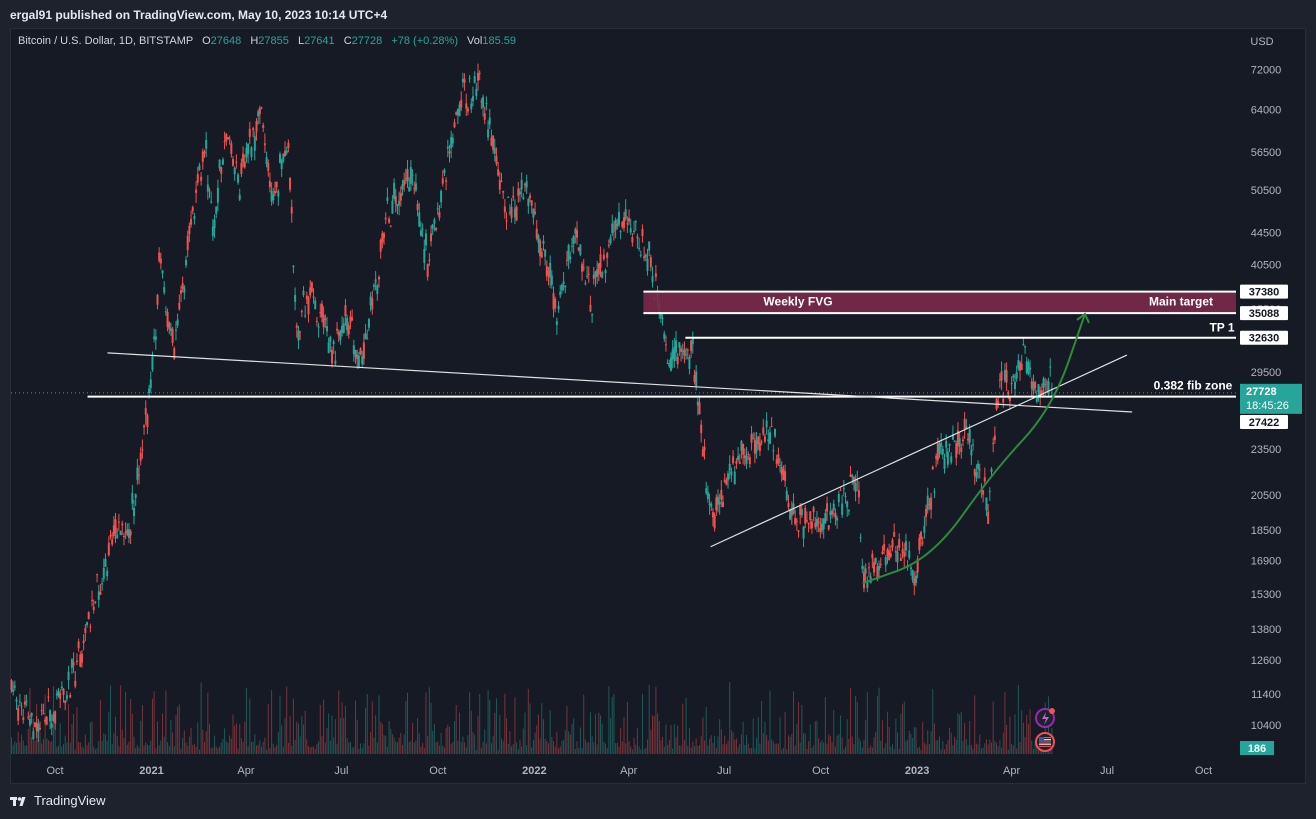 The height and width of the screenshot is (819, 1316). What do you see at coordinates (58, 800) in the screenshot?
I see `tradingview-brand: TradingView` at bounding box center [58, 800].